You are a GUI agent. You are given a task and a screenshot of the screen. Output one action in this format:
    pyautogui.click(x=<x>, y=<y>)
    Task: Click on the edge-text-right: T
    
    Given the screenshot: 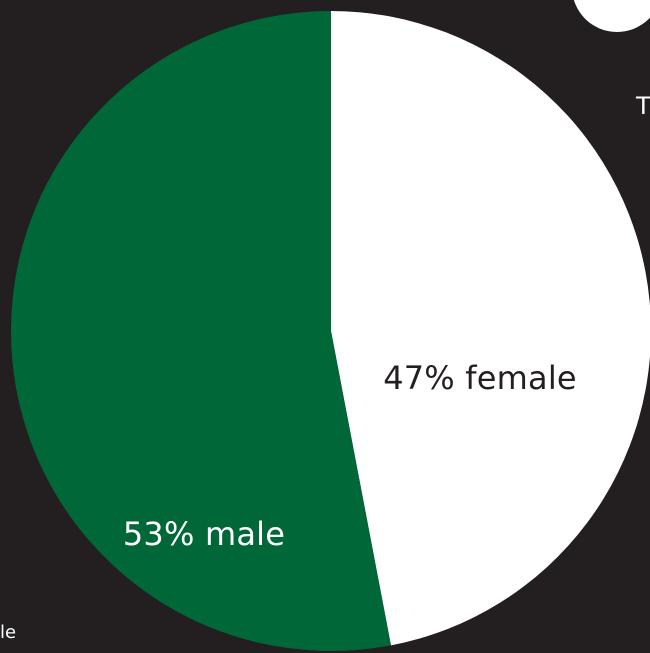 What is the action you would take?
    pyautogui.click(x=643, y=106)
    